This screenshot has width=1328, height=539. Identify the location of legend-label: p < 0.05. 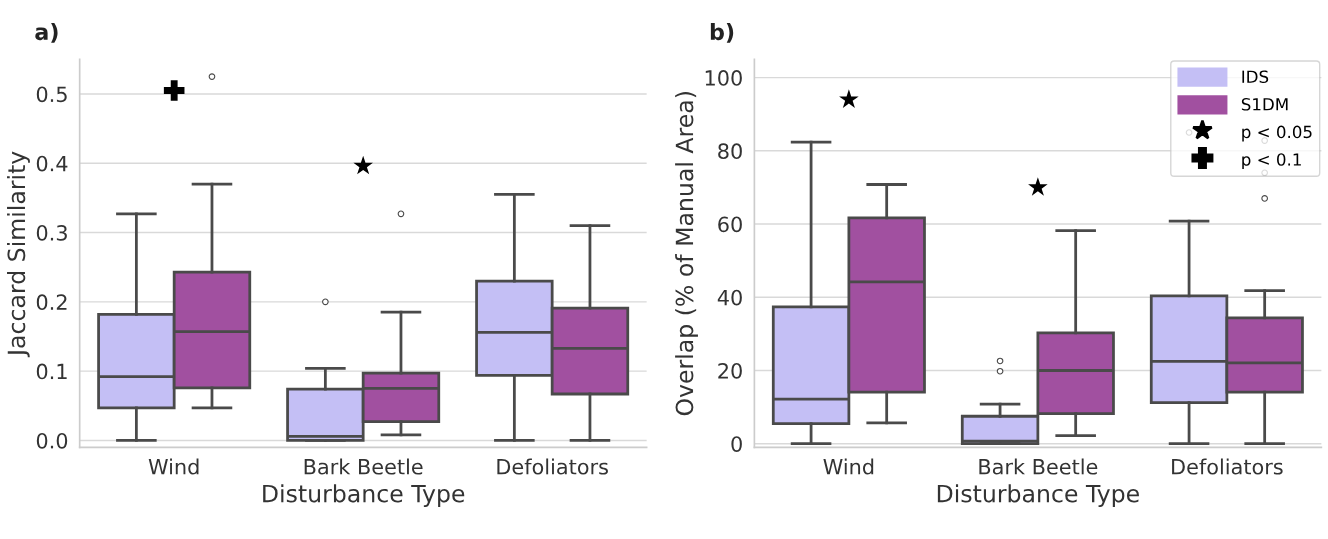
(1277, 133).